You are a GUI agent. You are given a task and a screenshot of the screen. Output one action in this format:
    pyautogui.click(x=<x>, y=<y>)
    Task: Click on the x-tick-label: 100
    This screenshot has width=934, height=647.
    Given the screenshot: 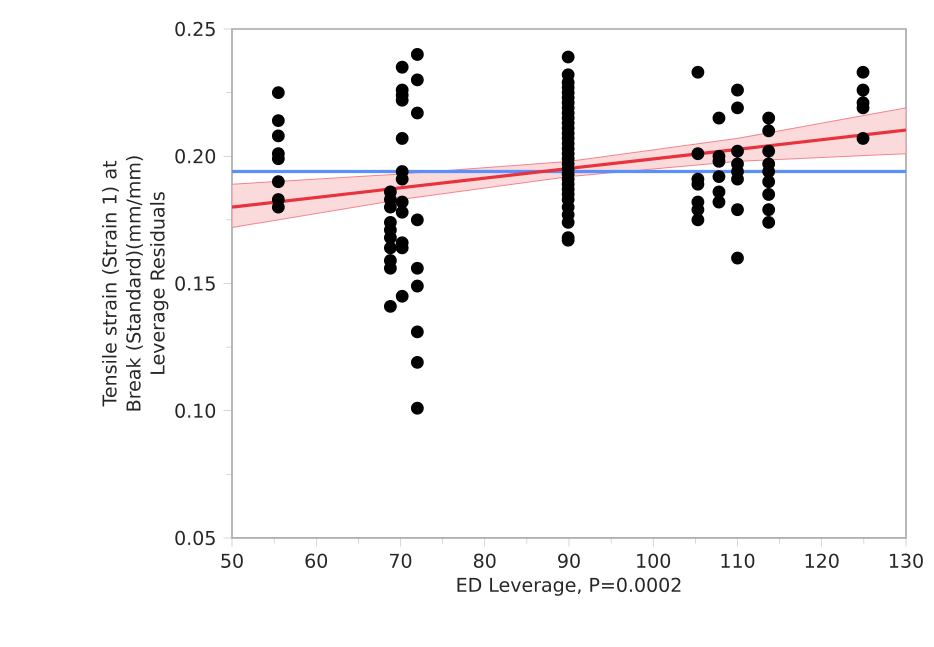 What is the action you would take?
    pyautogui.click(x=653, y=561)
    